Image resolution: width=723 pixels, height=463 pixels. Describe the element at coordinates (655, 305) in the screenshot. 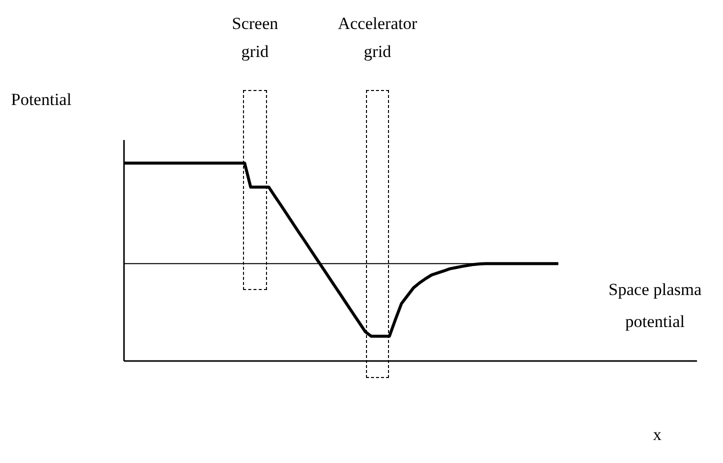

I see `ref-line-label: Space plasma potential` at that location.